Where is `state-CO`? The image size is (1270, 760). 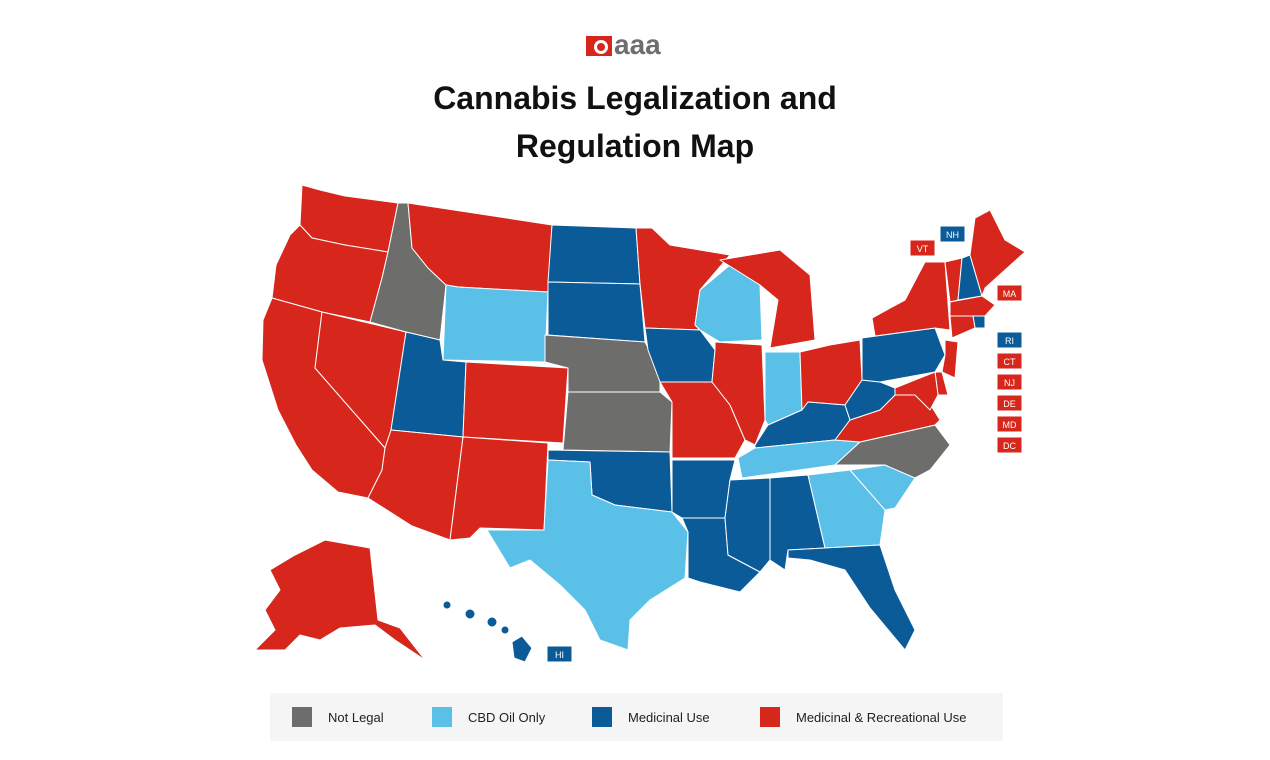
state-CO is located at coordinates (515, 402).